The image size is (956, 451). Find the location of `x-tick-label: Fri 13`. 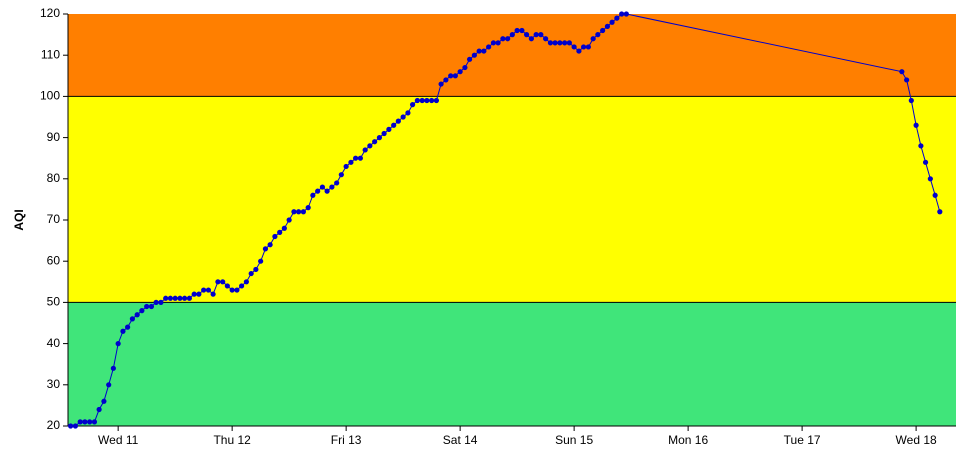

x-tick-label: Fri 13 is located at coordinates (346, 440).